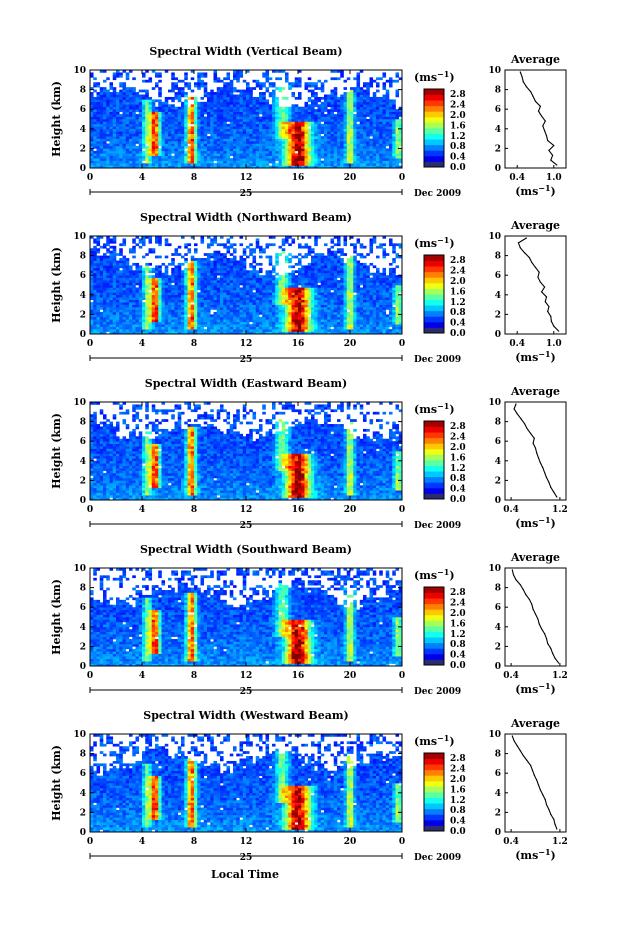 The height and width of the screenshot is (933, 622). What do you see at coordinates (434, 142) in the screenshot?
I see `colorbar-segment` at bounding box center [434, 142].